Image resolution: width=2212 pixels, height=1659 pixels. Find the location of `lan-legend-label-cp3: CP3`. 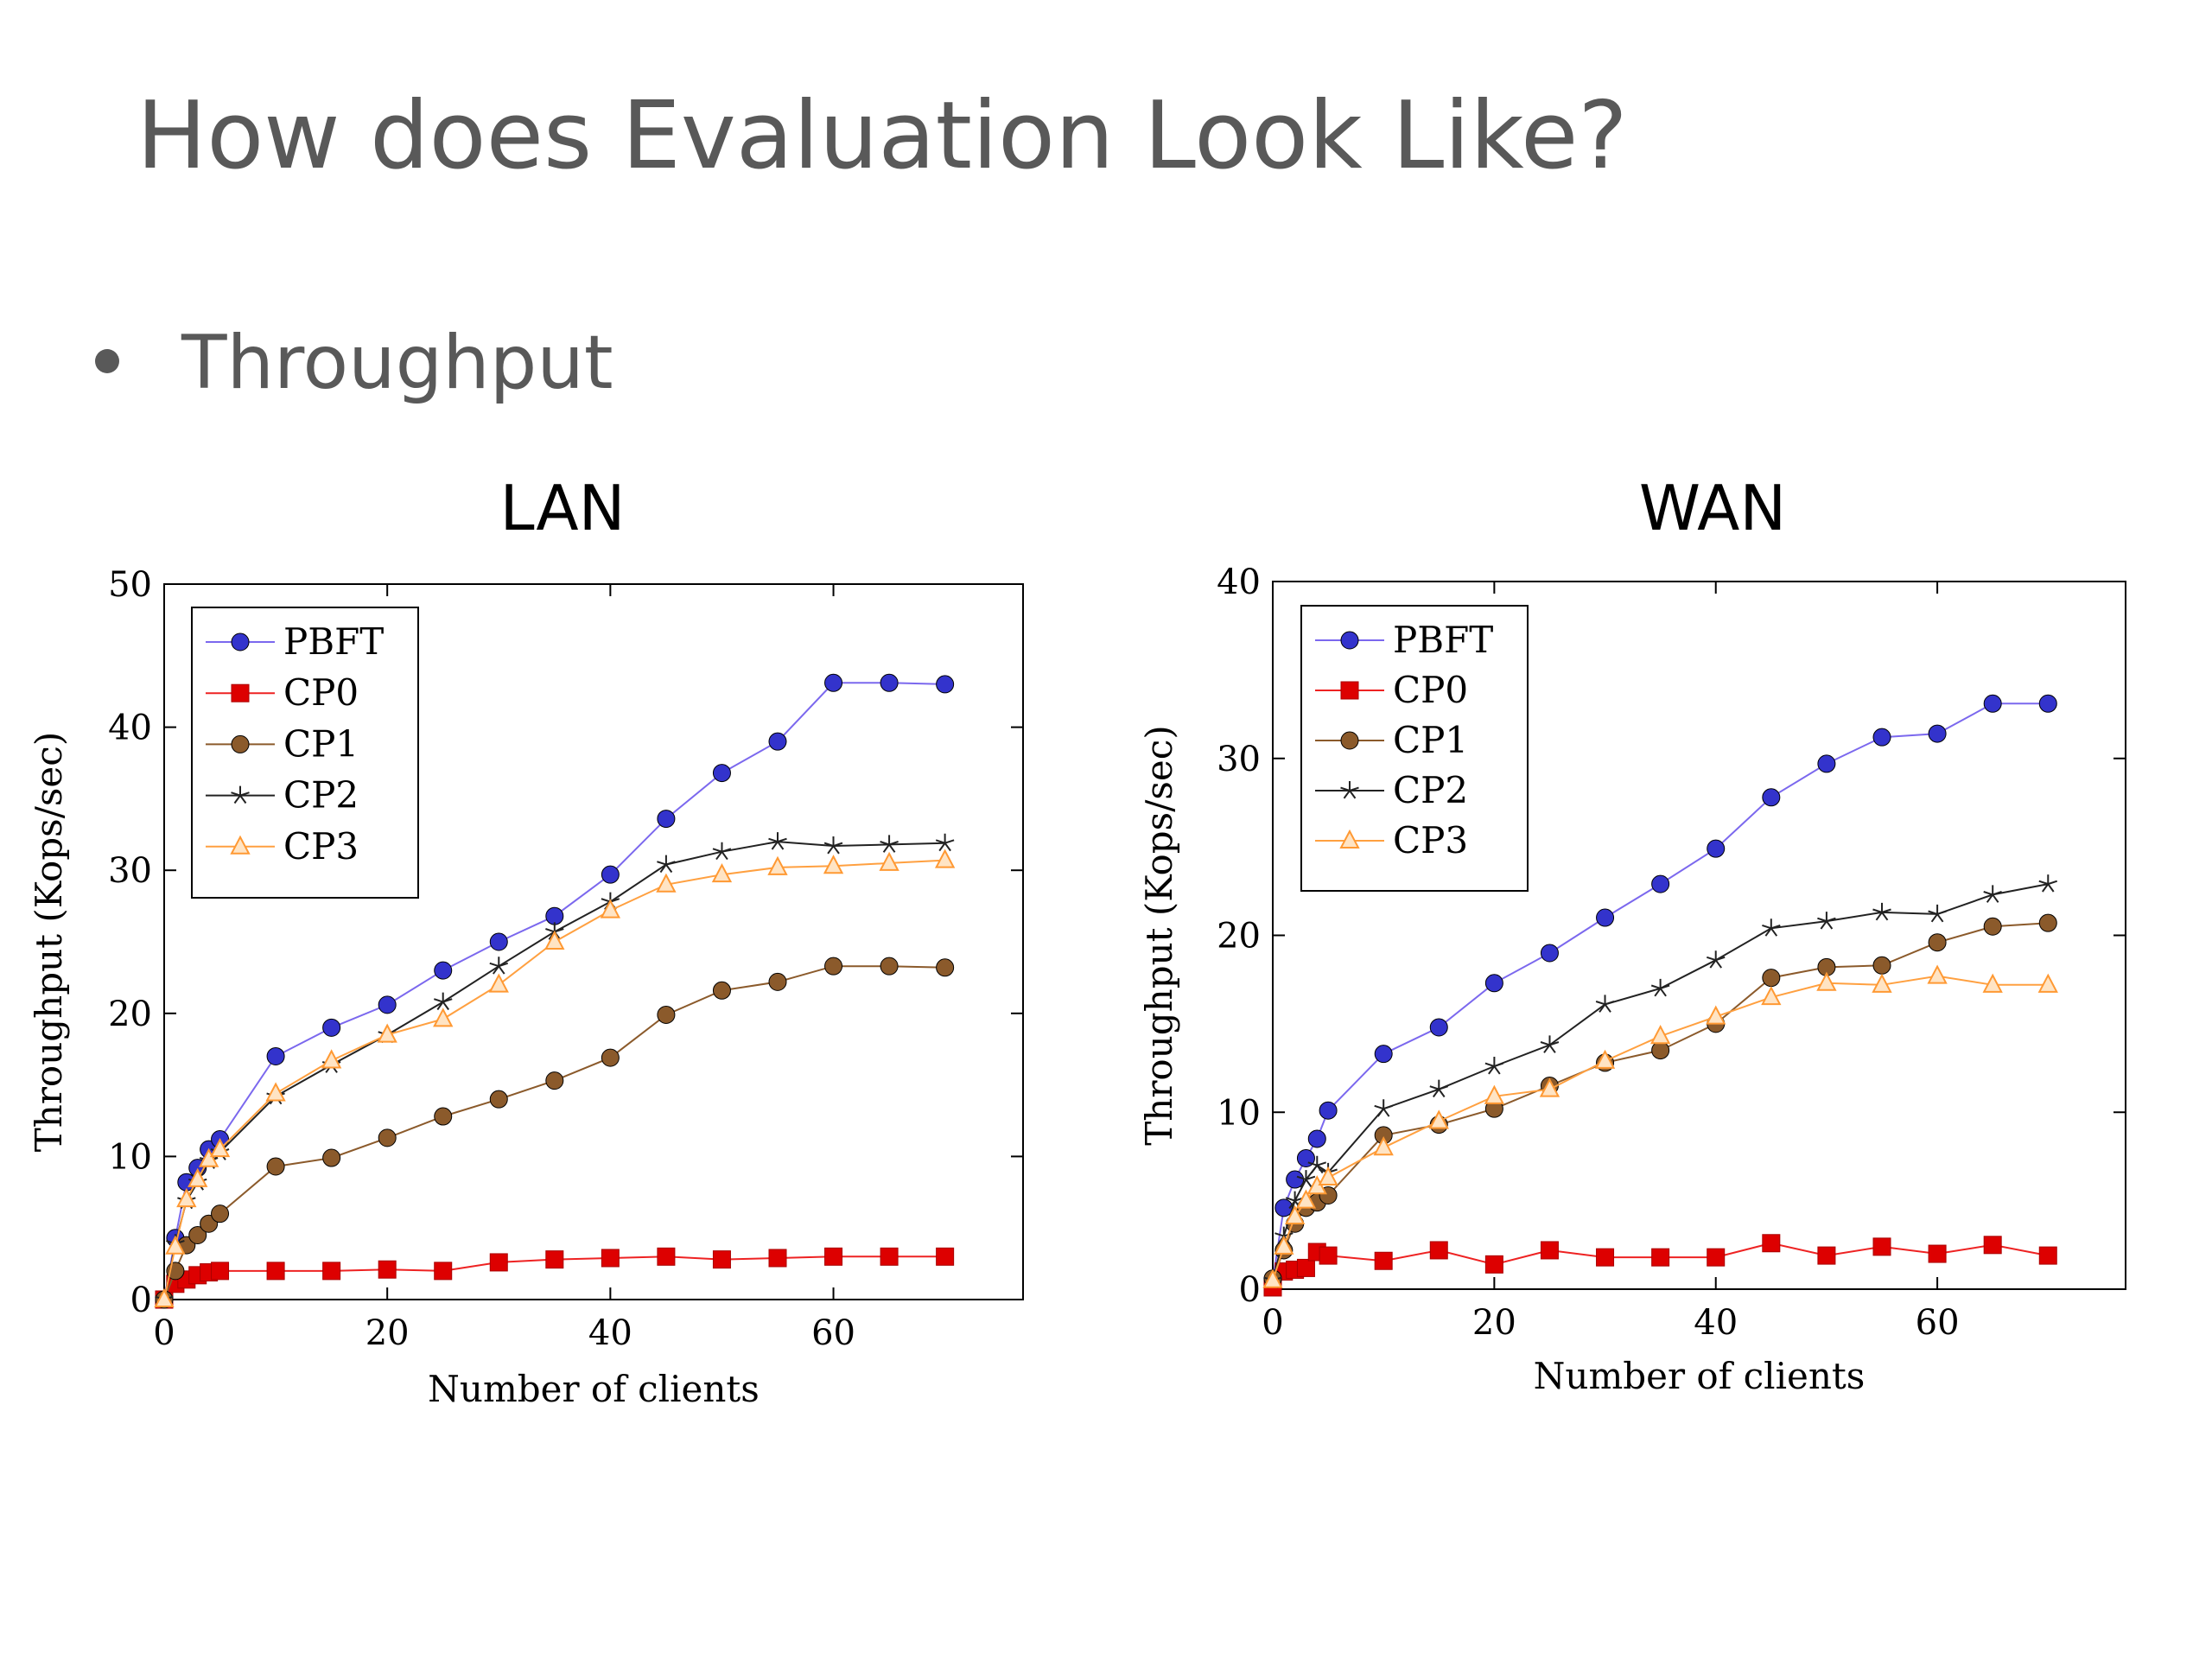

lan-legend-label-cp3: CP3 is located at coordinates (321, 846).